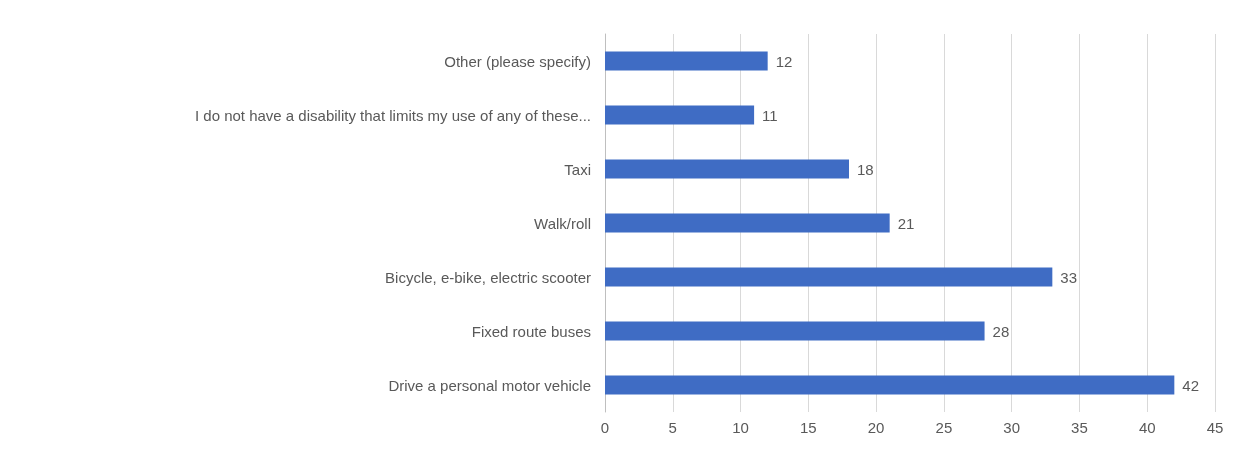 Image resolution: width=1251 pixels, height=458 pixels. What do you see at coordinates (770, 115) in the screenshot?
I see `data-label: 11` at bounding box center [770, 115].